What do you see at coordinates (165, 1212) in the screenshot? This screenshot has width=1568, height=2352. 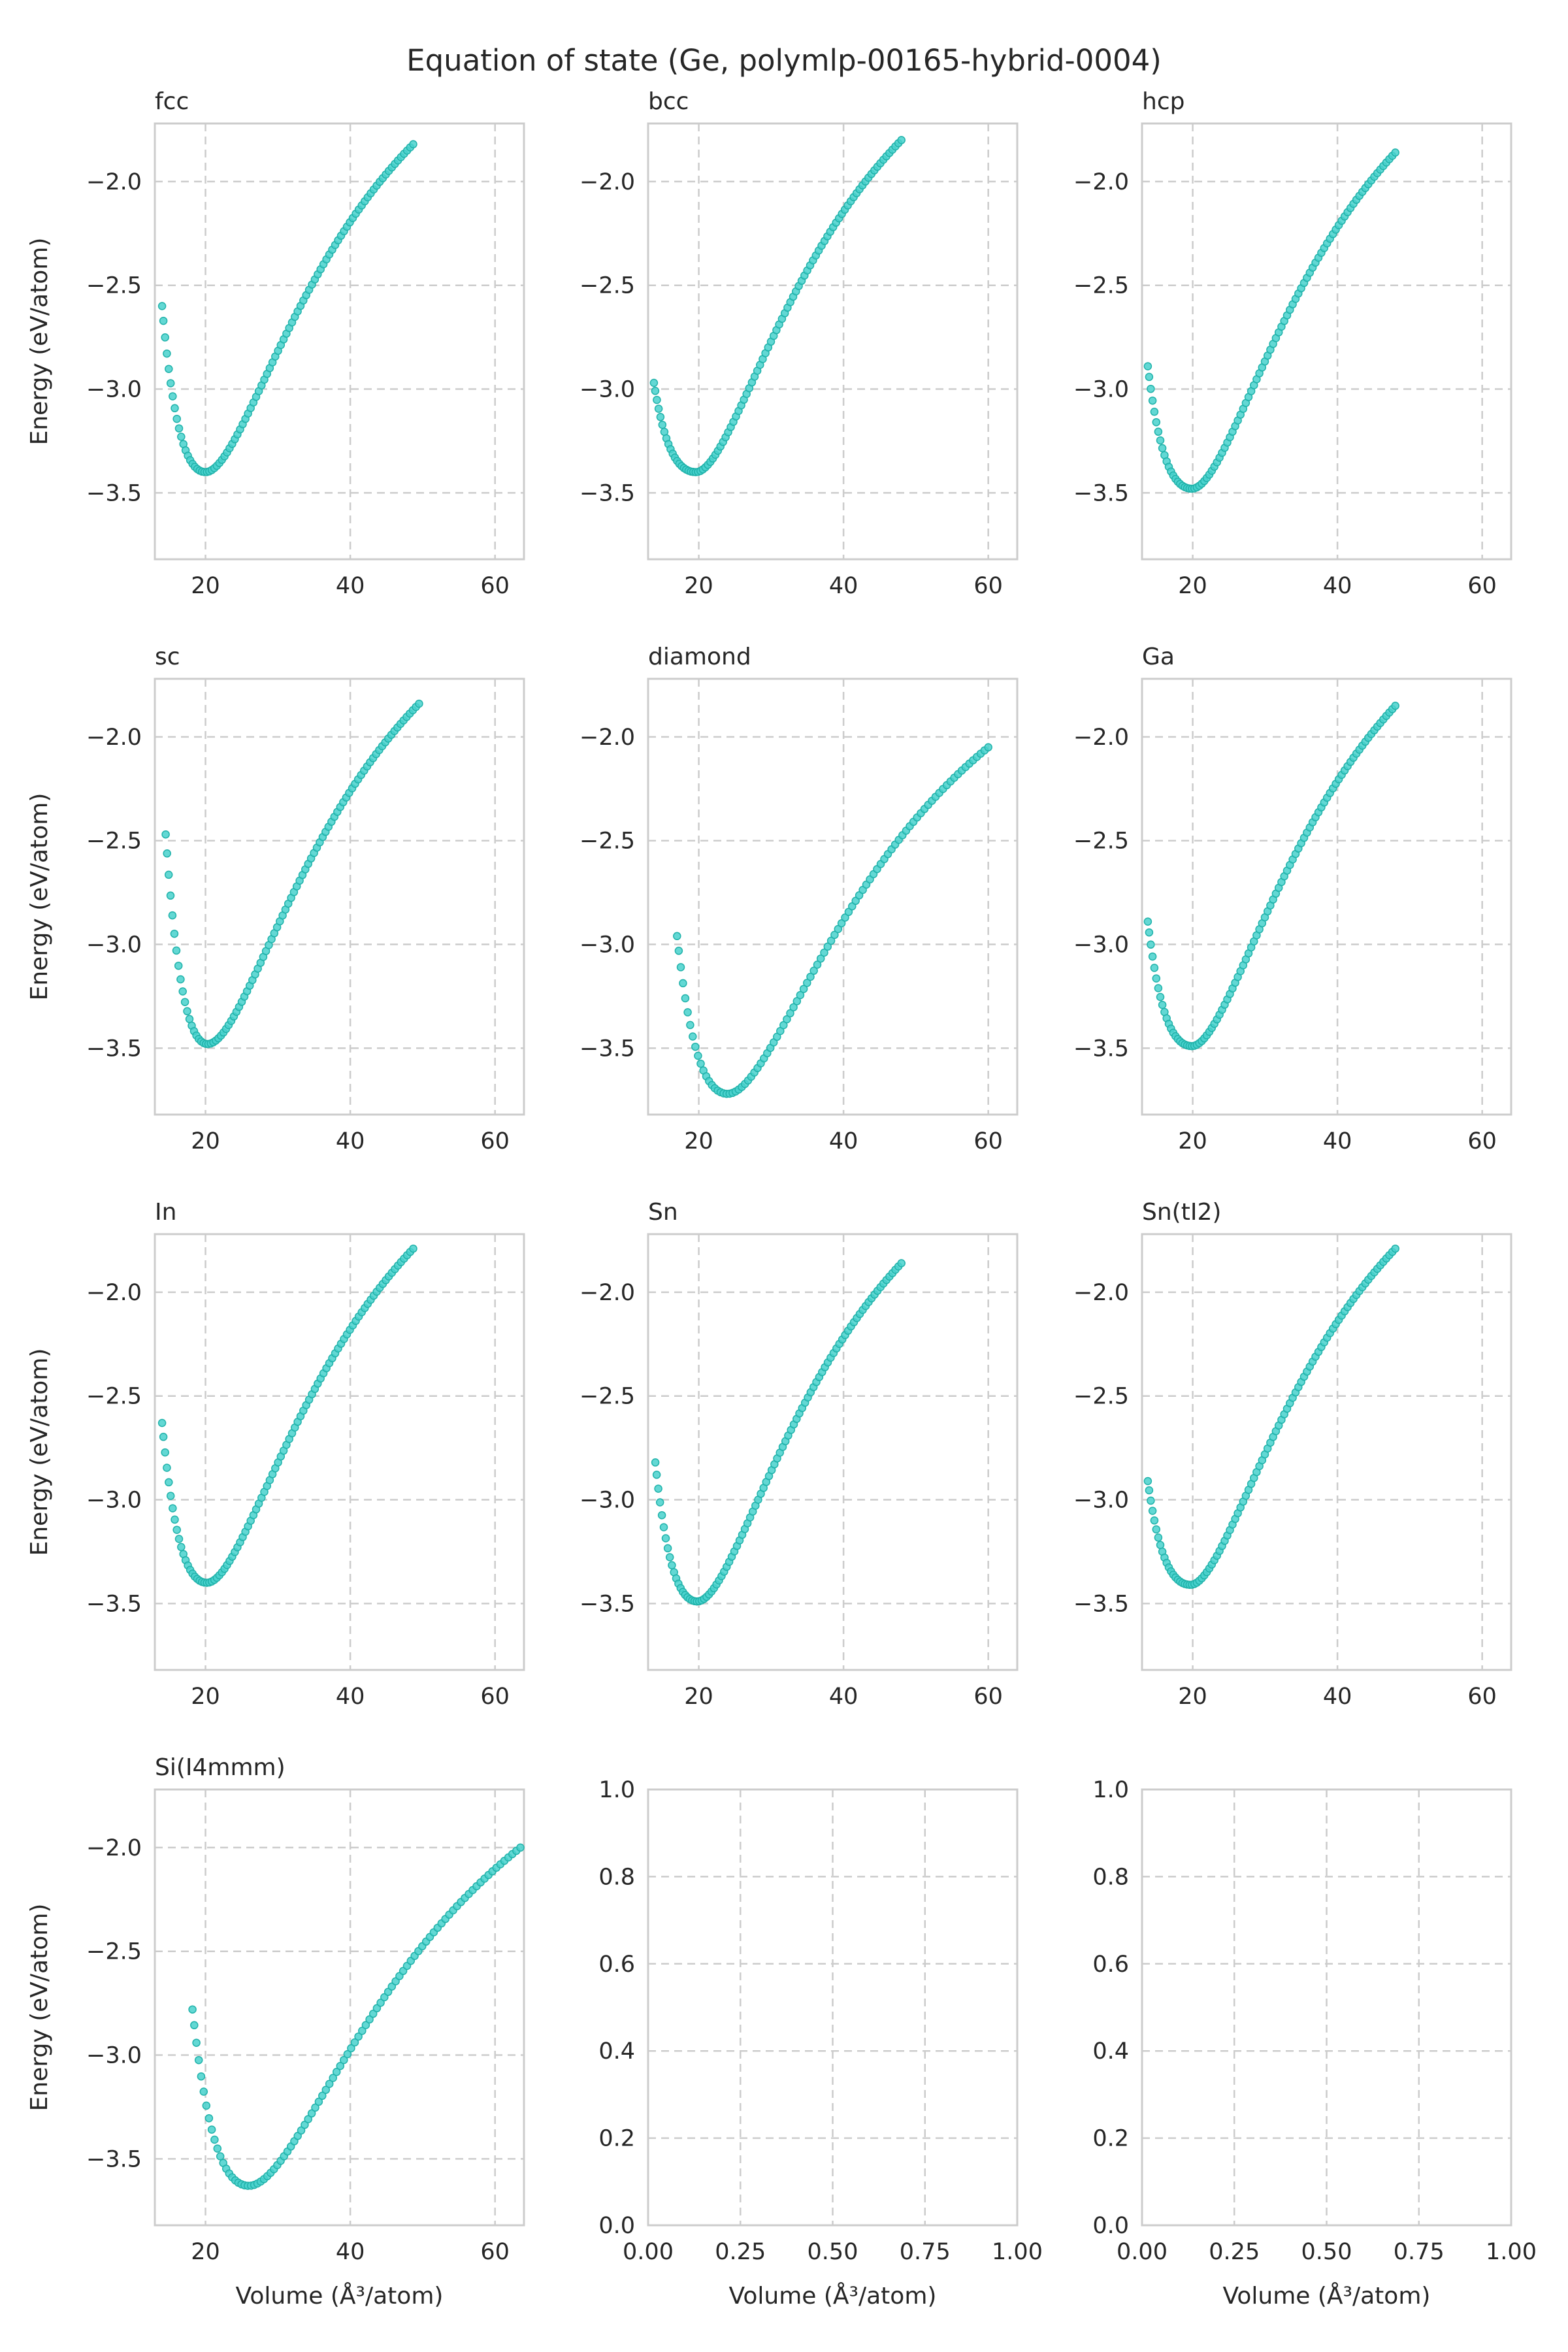 I see `panel-title: In` at bounding box center [165, 1212].